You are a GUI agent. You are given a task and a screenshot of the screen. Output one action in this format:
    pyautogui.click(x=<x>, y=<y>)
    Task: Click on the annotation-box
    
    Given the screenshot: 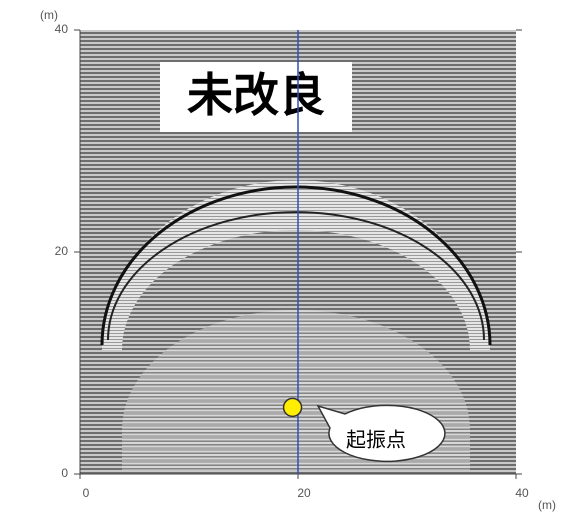 What is the action you would take?
    pyautogui.click(x=256, y=97)
    